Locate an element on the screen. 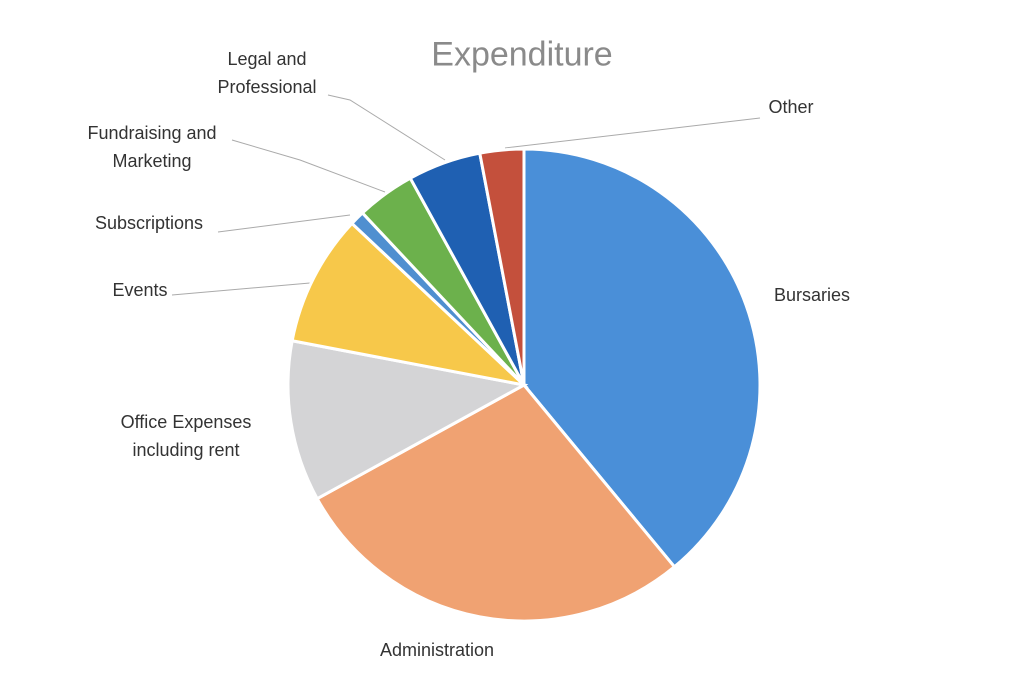 The height and width of the screenshot is (681, 1029). slice-label: Legal and Professional is located at coordinates (267, 73).